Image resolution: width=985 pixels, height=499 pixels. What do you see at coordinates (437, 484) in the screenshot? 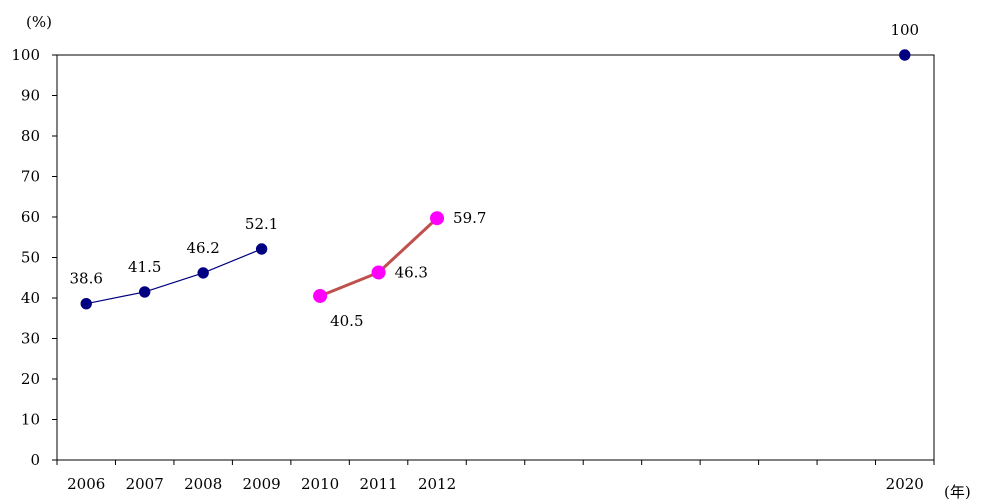
I see `x-tick-label: 2012` at bounding box center [437, 484].